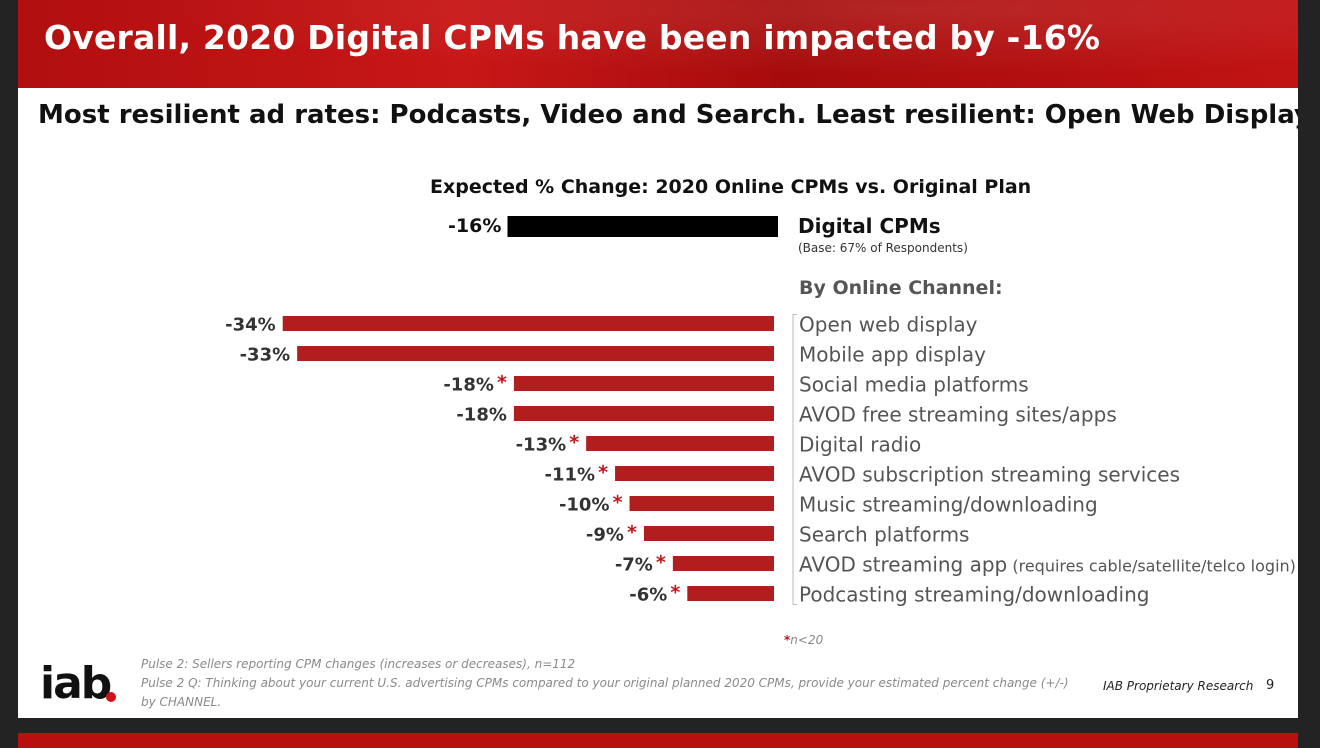  I want to click on category-label: Search platforms, so click(884, 535).